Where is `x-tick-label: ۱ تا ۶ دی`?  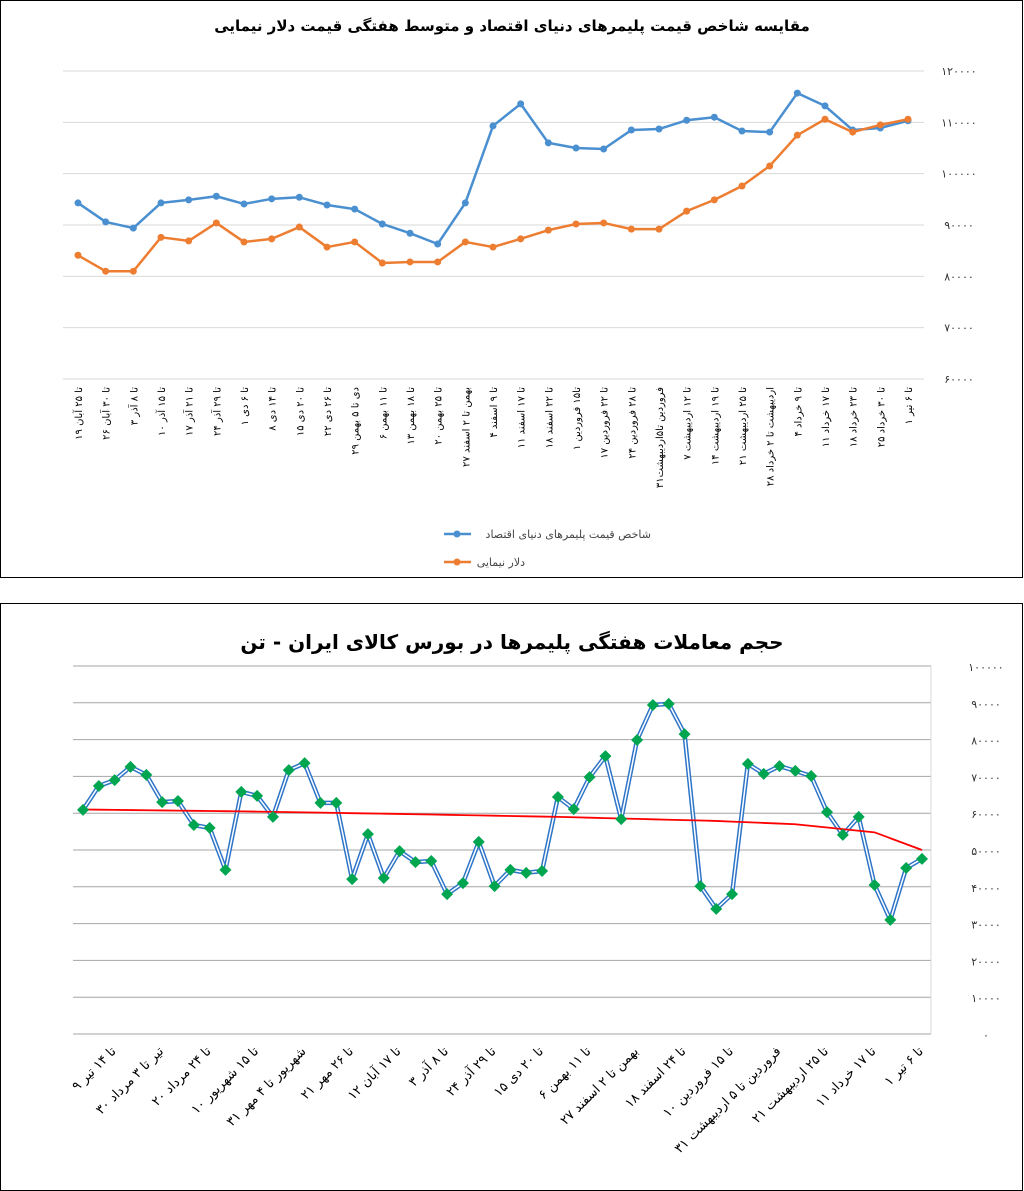 x-tick-label: ۱ تا ۶ دی is located at coordinates (245, 406).